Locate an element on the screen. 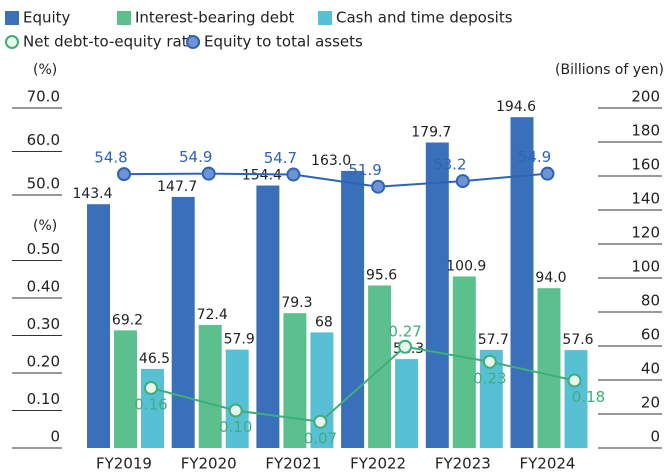 This screenshot has width=670, height=475. data-label: 57.7 is located at coordinates (493, 340).